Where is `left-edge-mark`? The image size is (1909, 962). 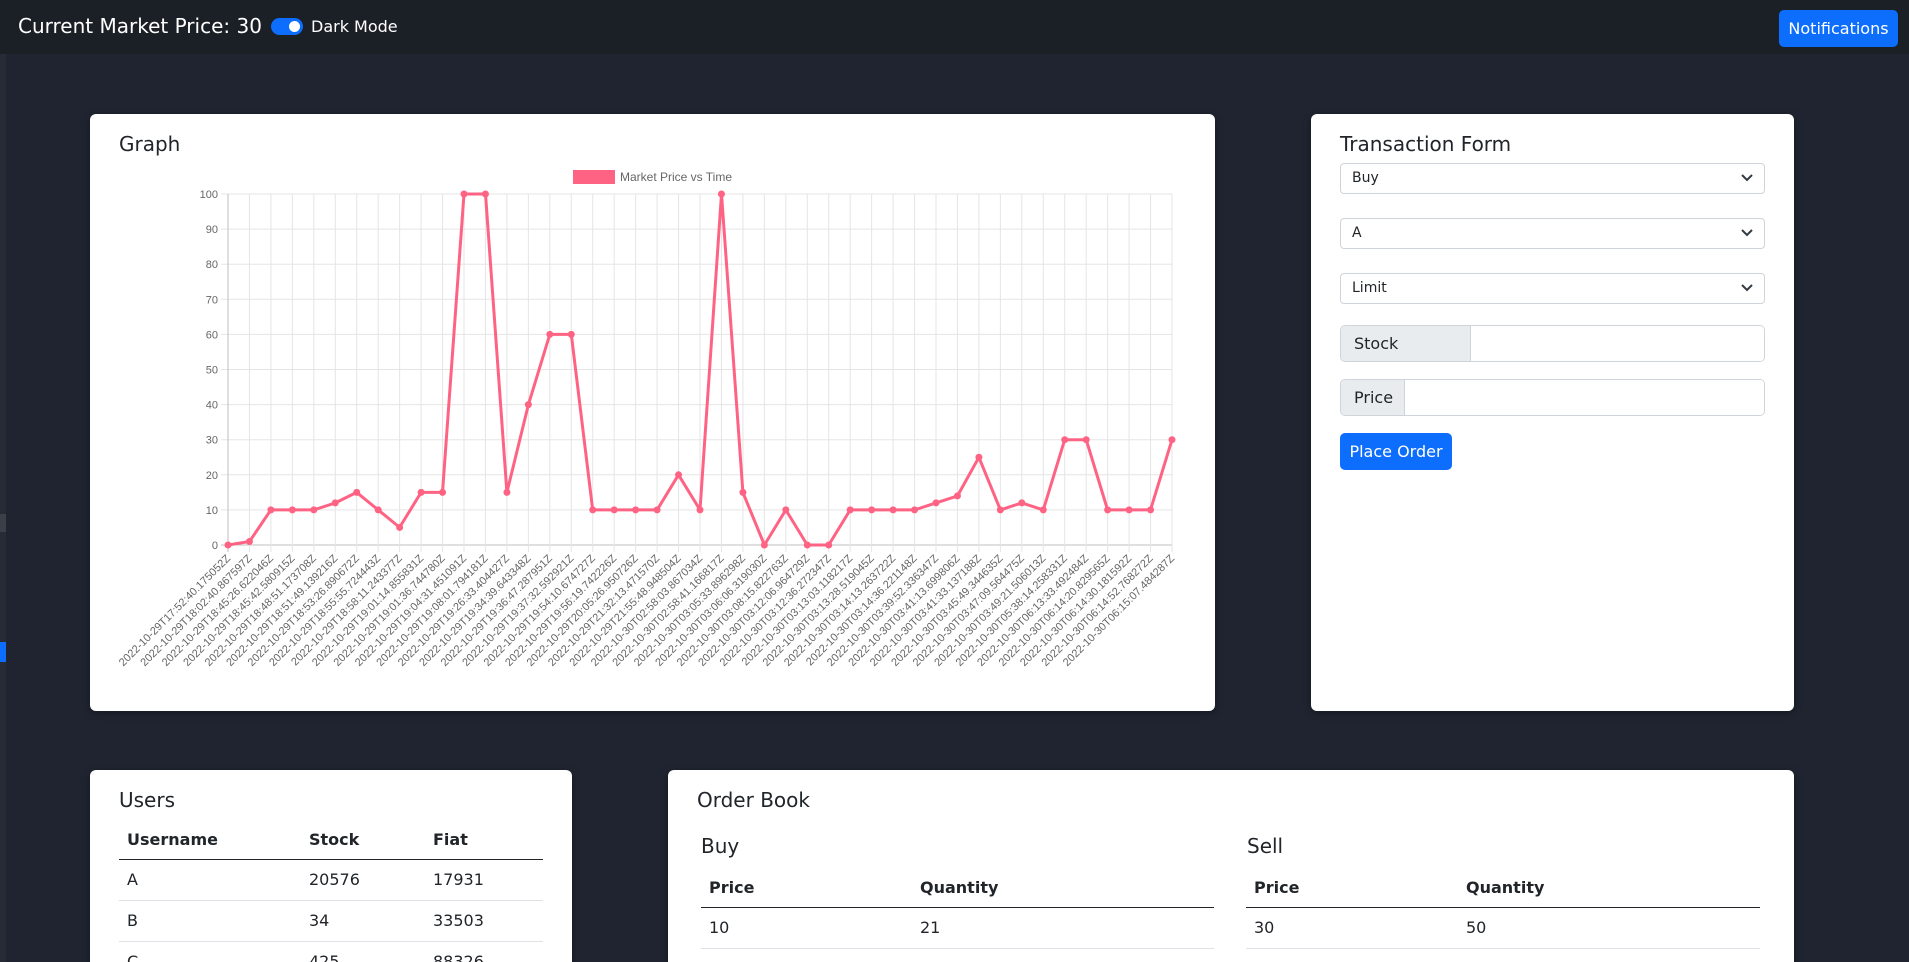 left-edge-mark is located at coordinates (3, 523).